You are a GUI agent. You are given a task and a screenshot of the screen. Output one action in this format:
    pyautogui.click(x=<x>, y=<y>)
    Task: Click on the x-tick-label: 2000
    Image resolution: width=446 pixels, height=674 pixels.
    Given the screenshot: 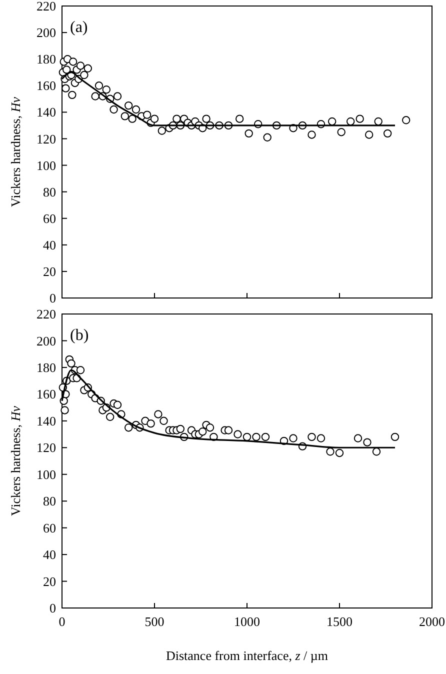 What is the action you would take?
    pyautogui.click(x=432, y=621)
    